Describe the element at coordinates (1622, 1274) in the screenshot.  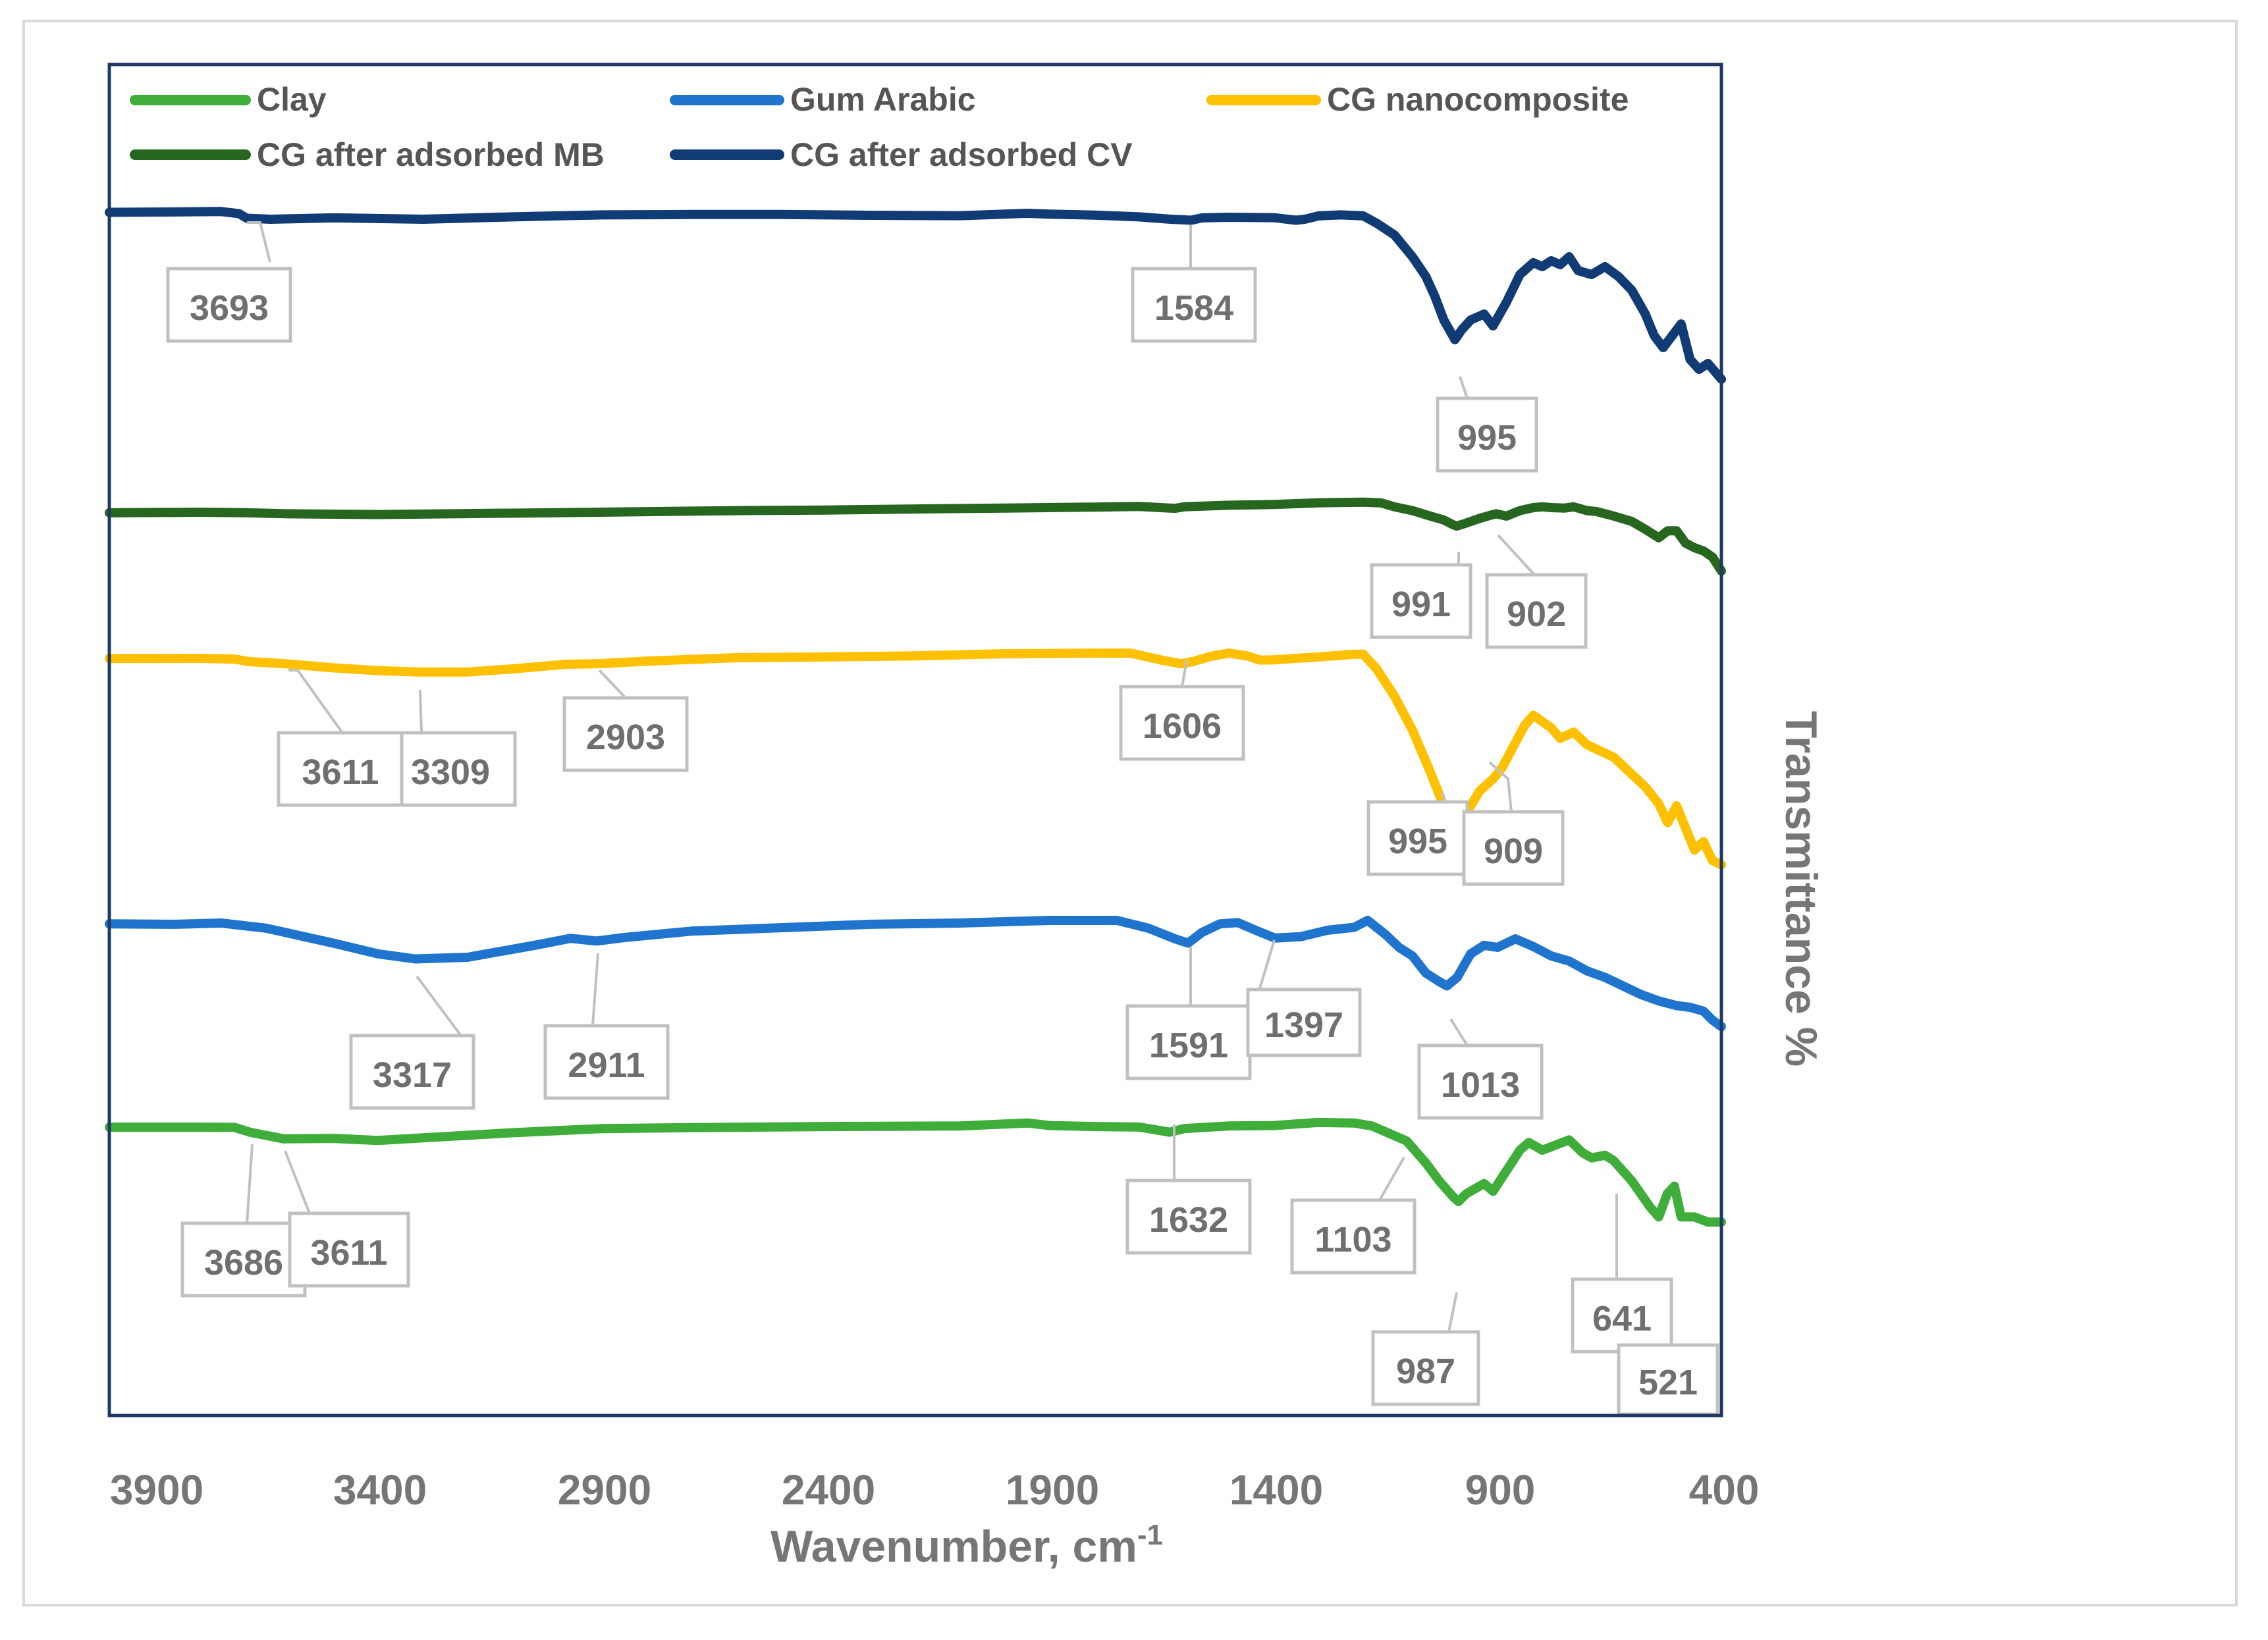
I see `callout-clay-641: 641` at that location.